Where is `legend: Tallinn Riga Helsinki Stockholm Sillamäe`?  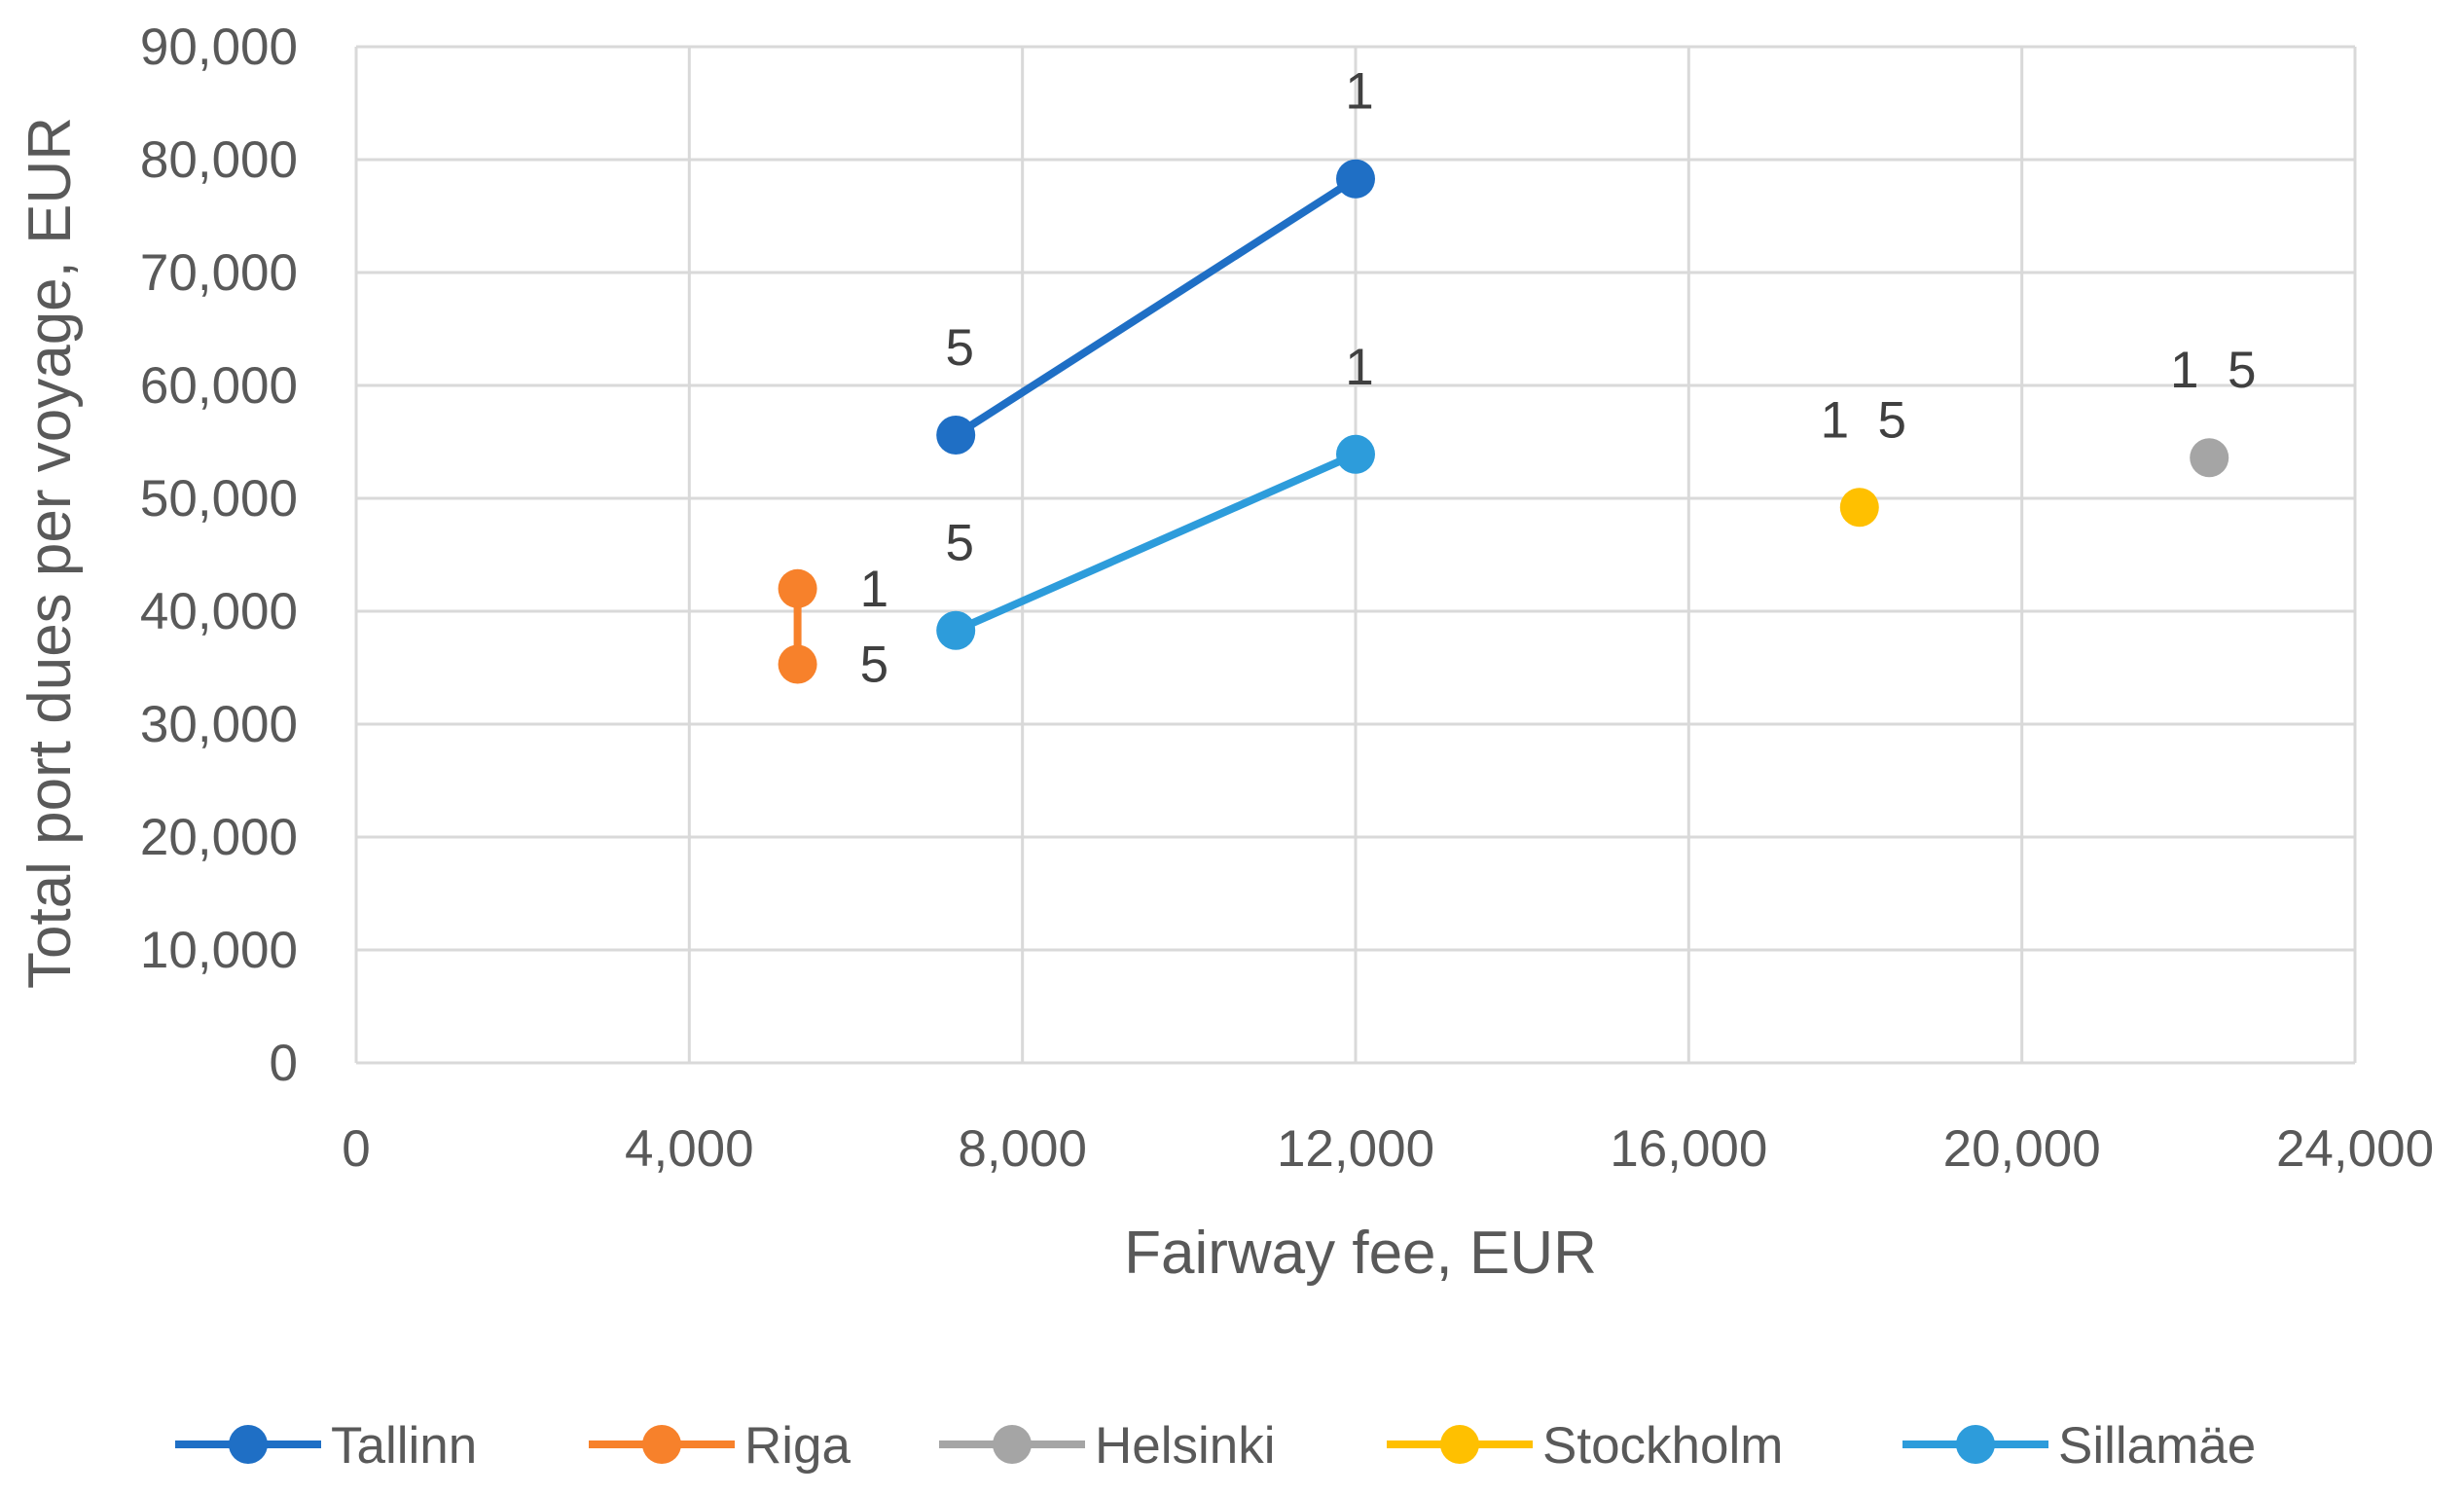 legend: Tallinn Riga Helsinki Stockholm Sillamäe is located at coordinates (1215, 1446).